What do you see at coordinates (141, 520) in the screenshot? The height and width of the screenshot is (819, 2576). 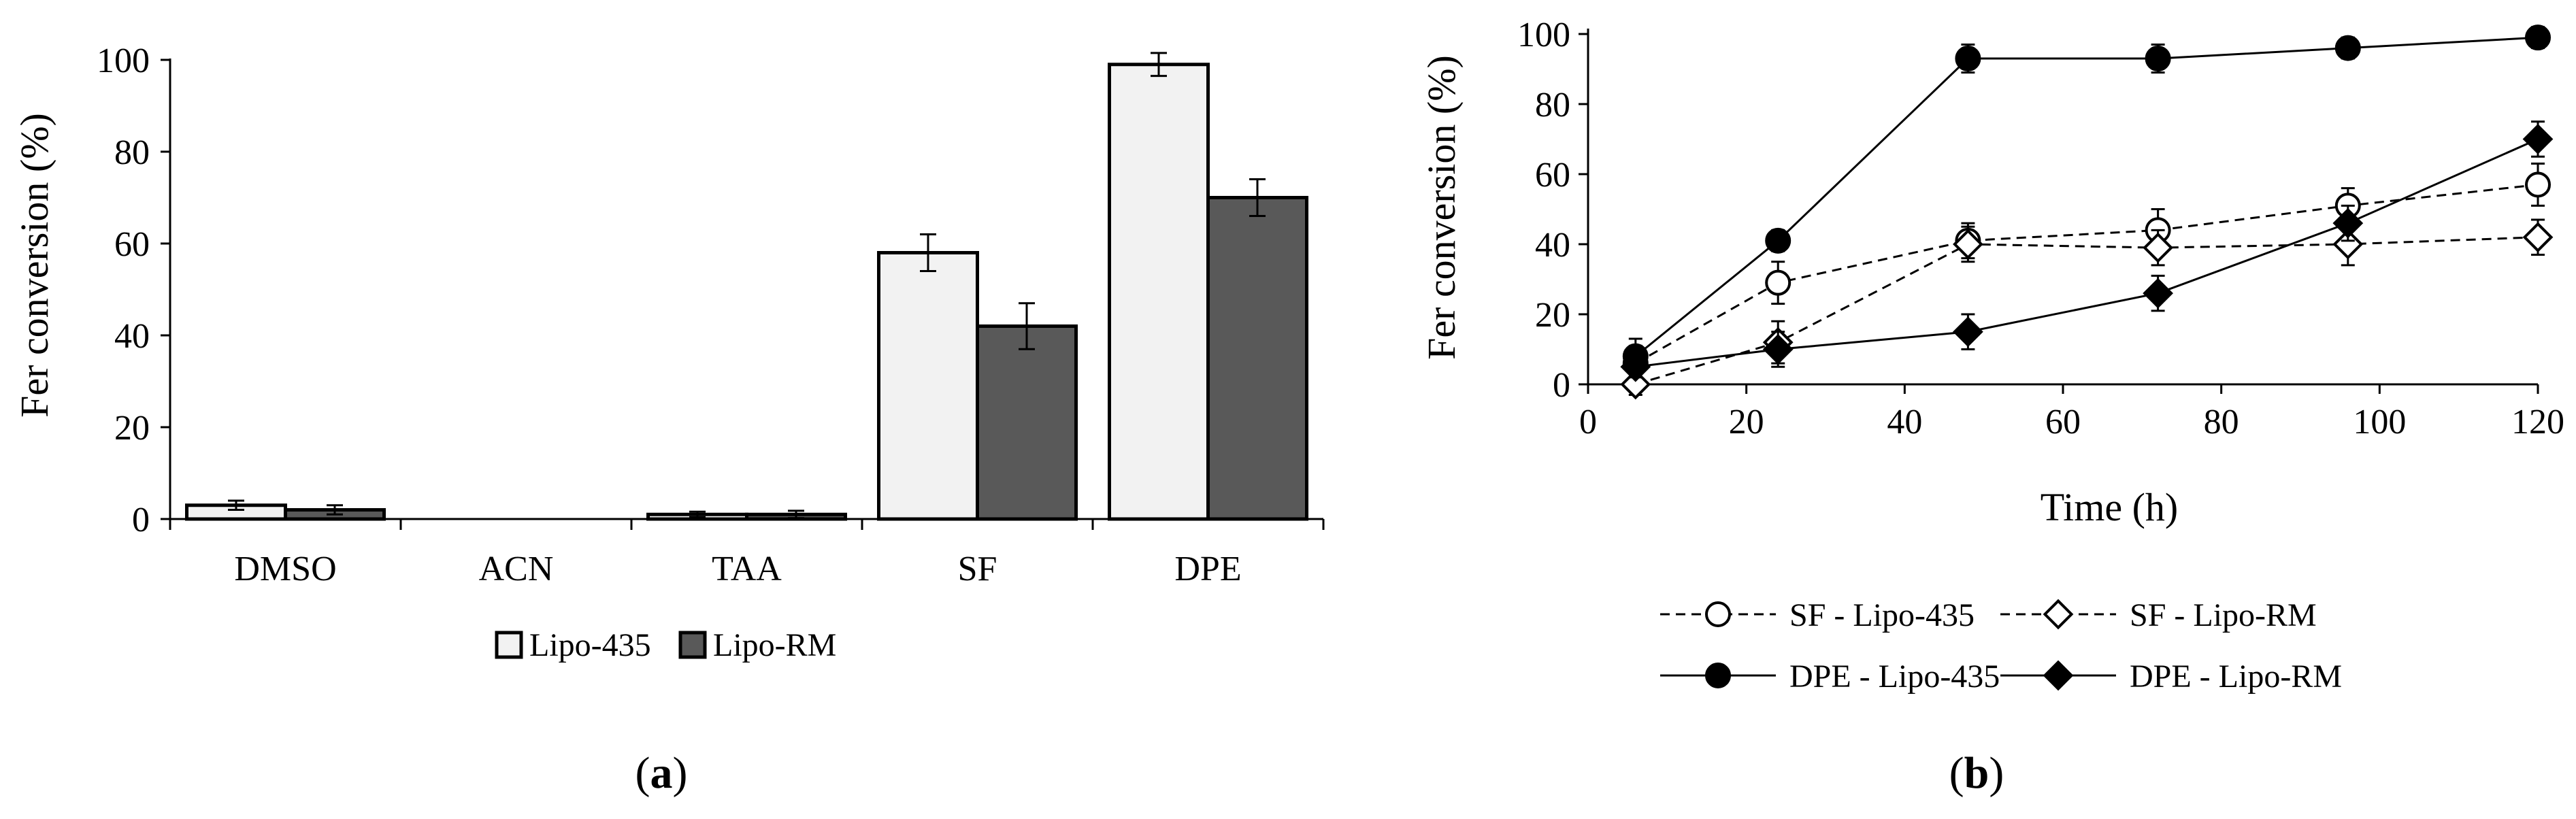 I see `panel-a-y-tick-label: 0` at bounding box center [141, 520].